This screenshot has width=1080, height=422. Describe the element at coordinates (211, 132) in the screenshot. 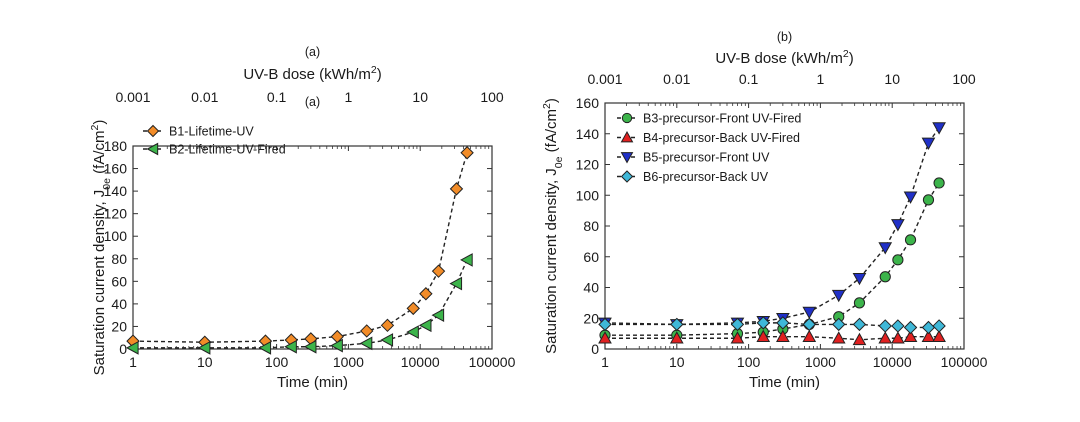

I see `legend-label: B1-Lifetime-UV` at that location.